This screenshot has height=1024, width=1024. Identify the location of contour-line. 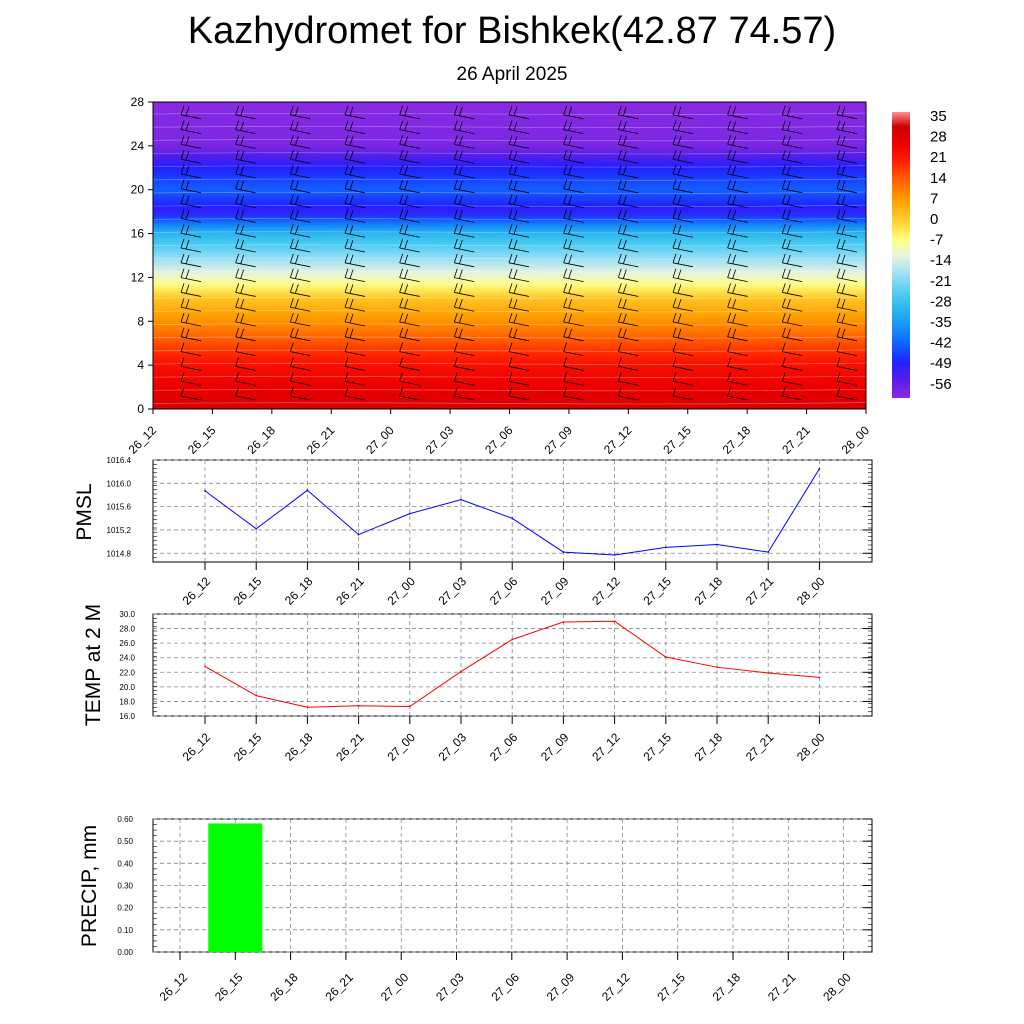
(509, 363).